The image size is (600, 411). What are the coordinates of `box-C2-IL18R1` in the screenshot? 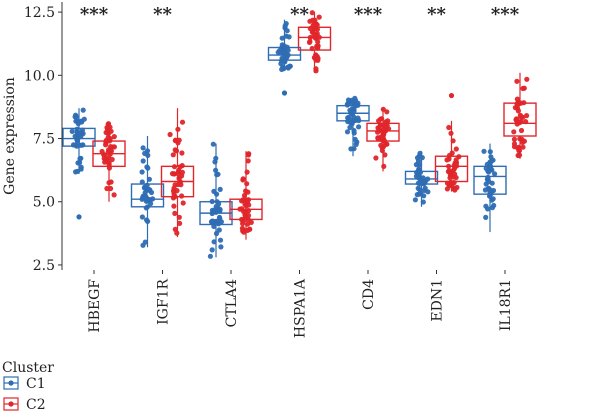 It's located at (520, 115).